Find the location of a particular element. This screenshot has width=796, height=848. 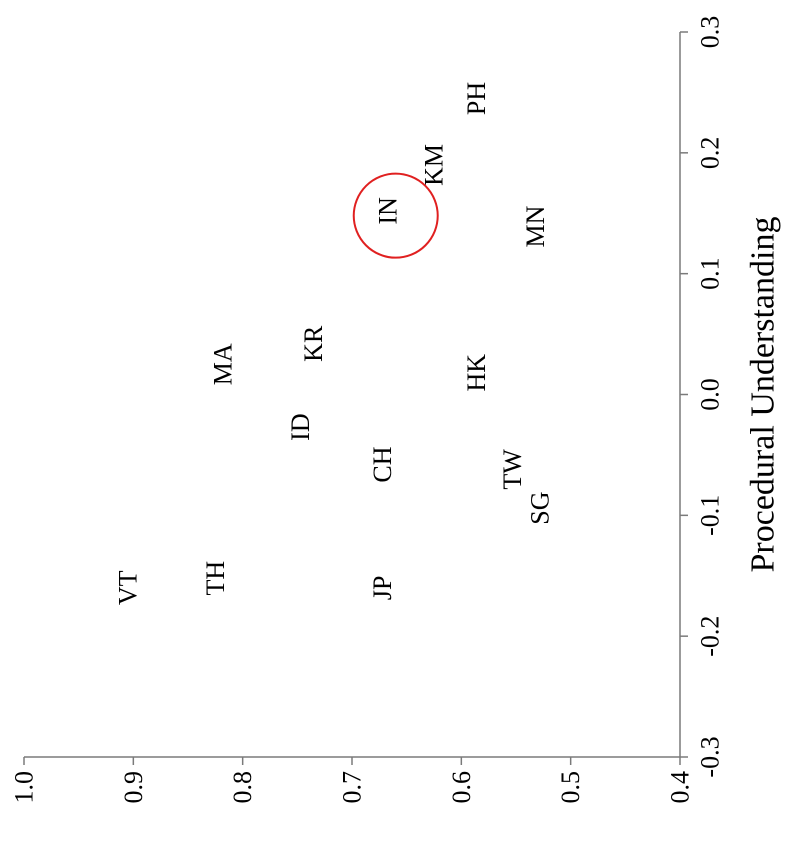

y-tick-label: 0.5 is located at coordinates (570, 787).